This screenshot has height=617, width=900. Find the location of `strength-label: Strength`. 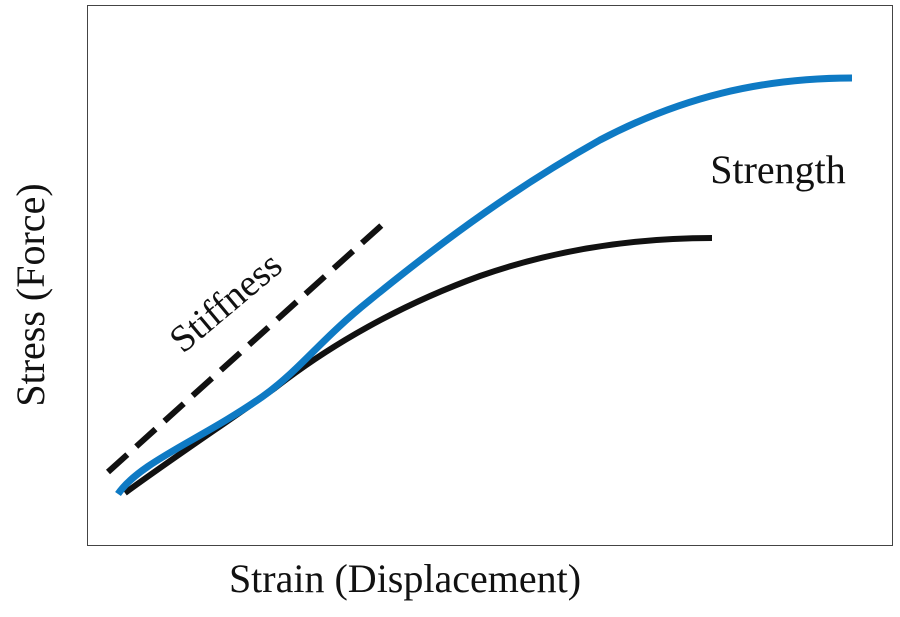

strength-label: Strength is located at coordinates (778, 169).